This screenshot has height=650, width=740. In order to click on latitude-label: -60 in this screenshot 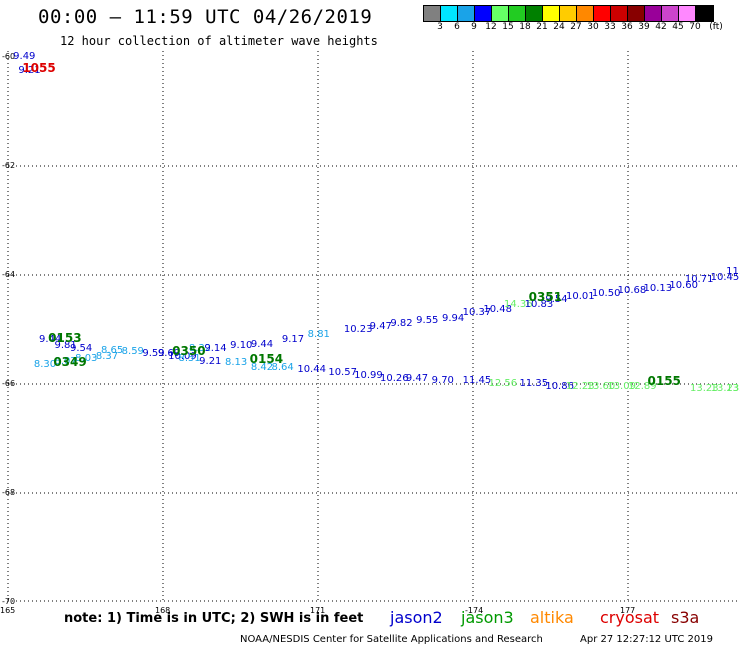, I will do `click(9, 56)`.